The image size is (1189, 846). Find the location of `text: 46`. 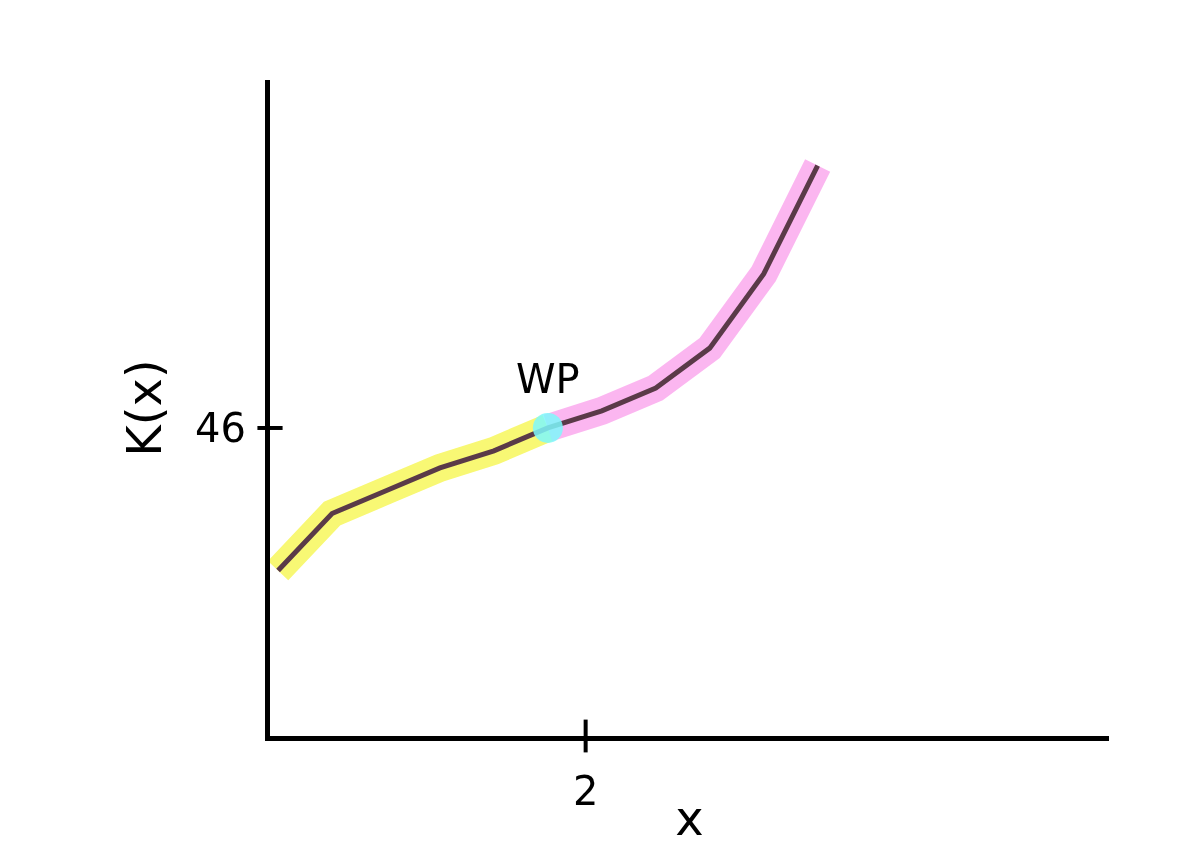

text: 46 is located at coordinates (220, 428).